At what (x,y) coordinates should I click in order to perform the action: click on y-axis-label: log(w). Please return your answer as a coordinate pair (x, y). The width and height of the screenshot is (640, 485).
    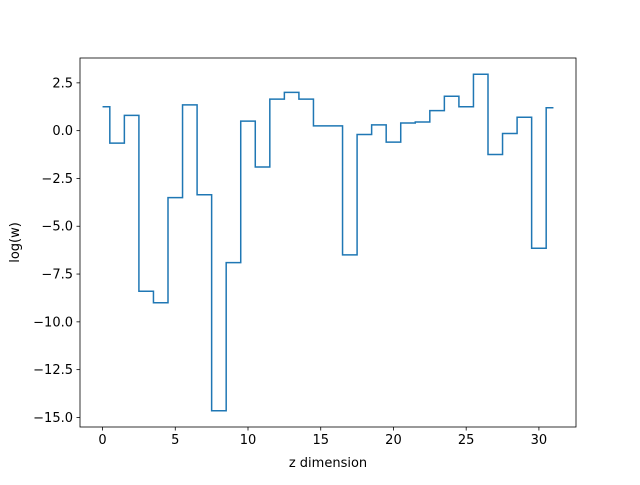
    Looking at the image, I should click on (15, 242).